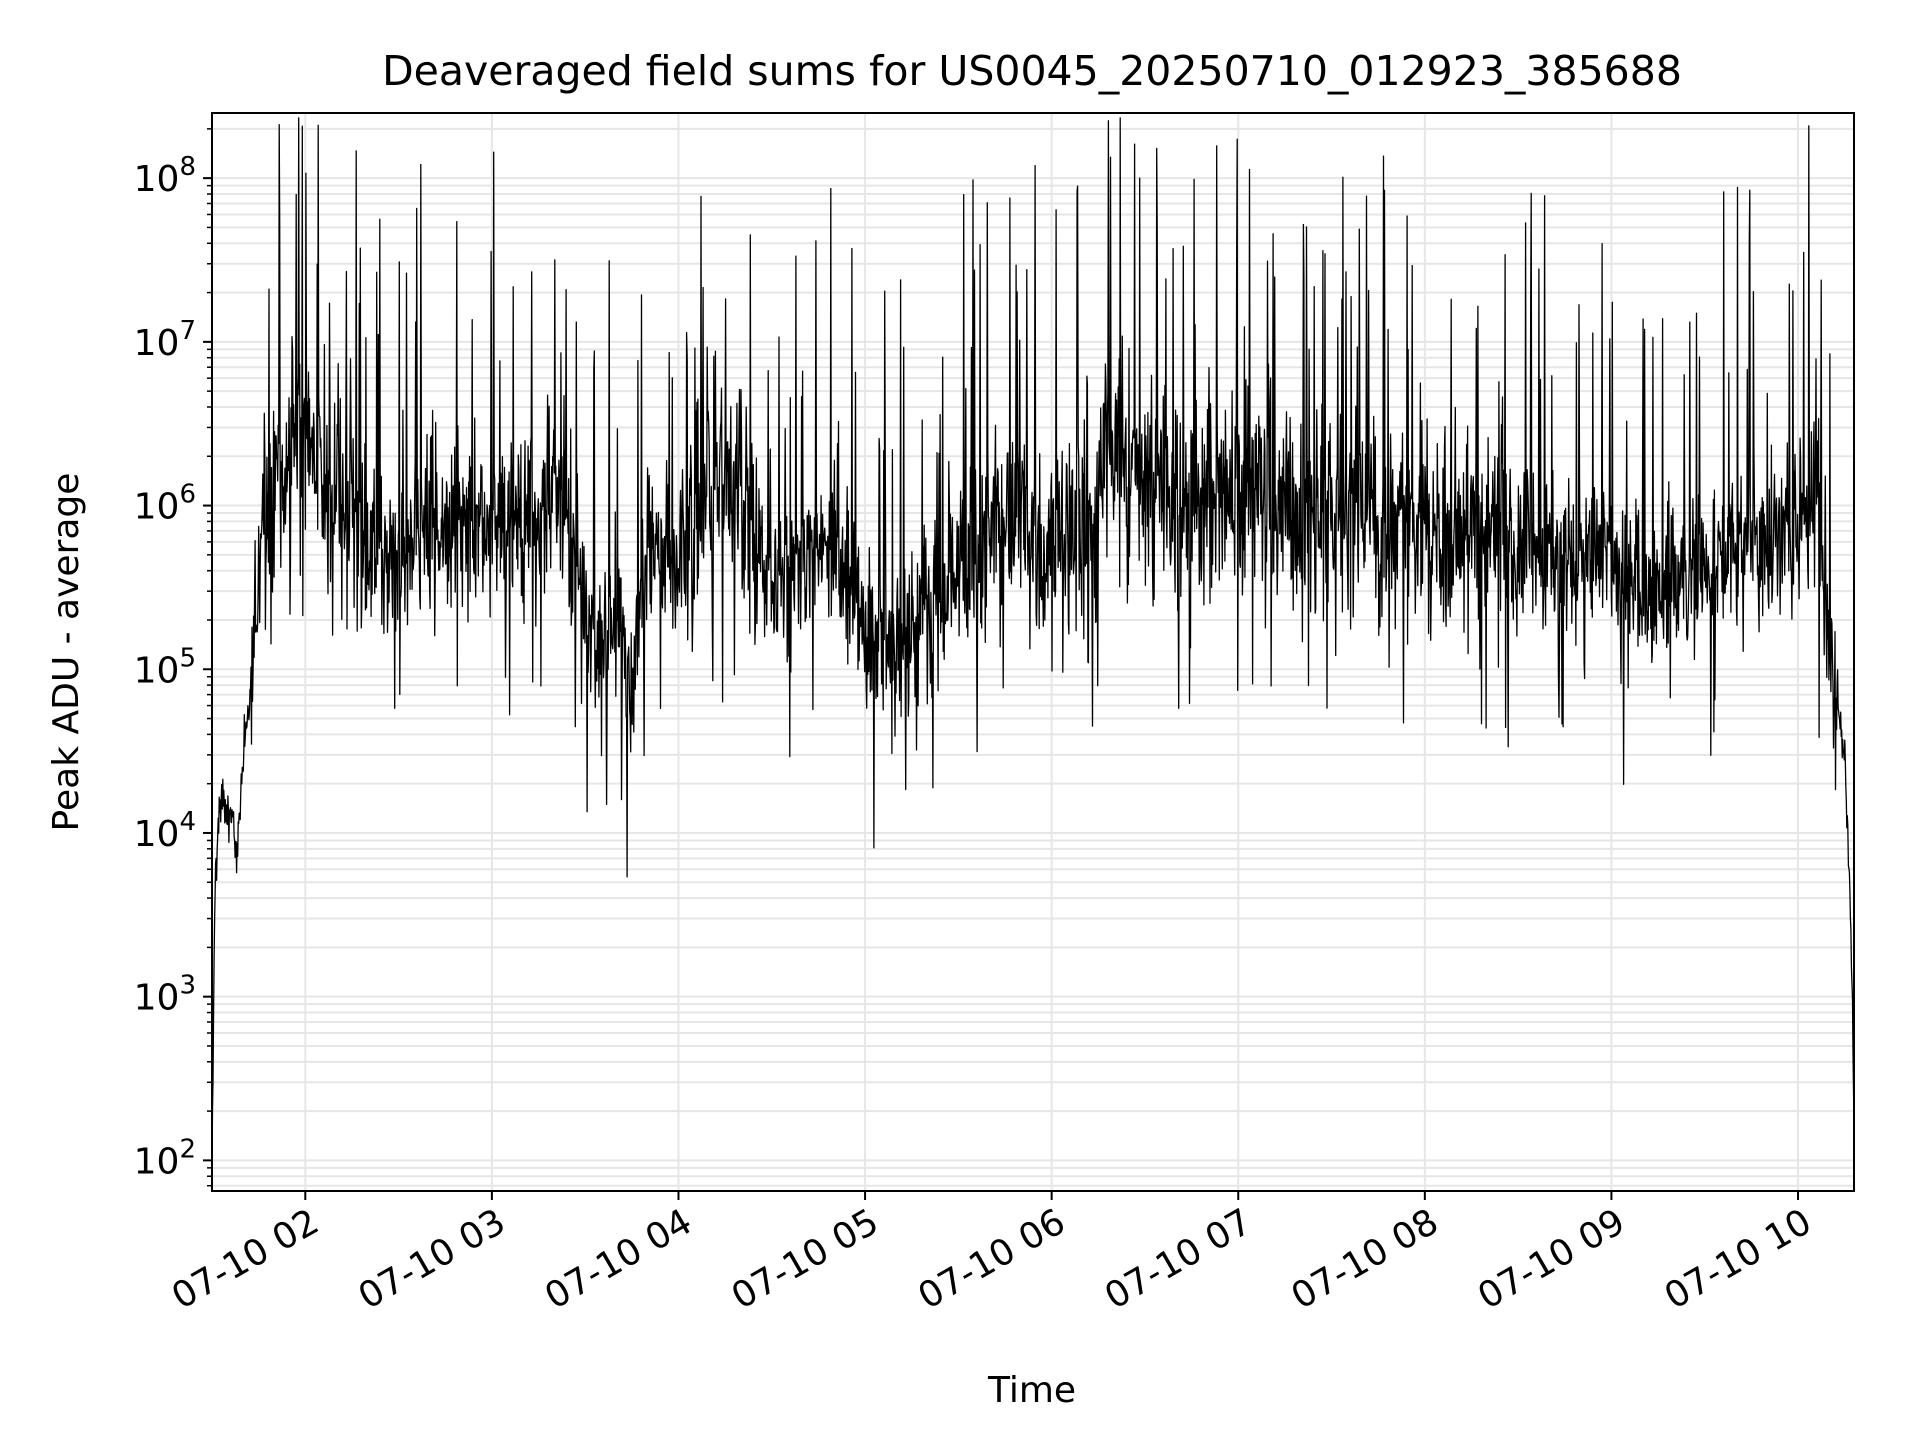  What do you see at coordinates (618, 1259) in the screenshot?
I see `x-tick-label: 07-10 04` at bounding box center [618, 1259].